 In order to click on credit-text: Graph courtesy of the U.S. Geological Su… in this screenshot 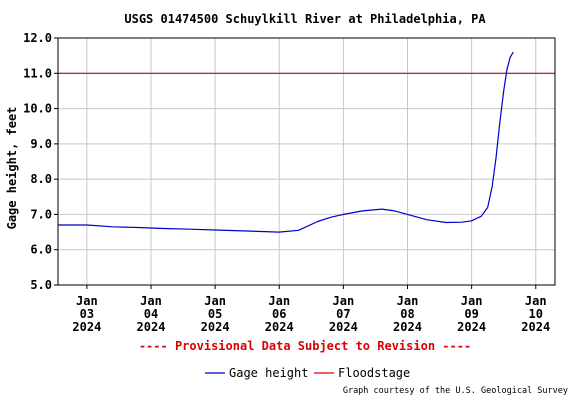, I will do `click(455, 391)`.